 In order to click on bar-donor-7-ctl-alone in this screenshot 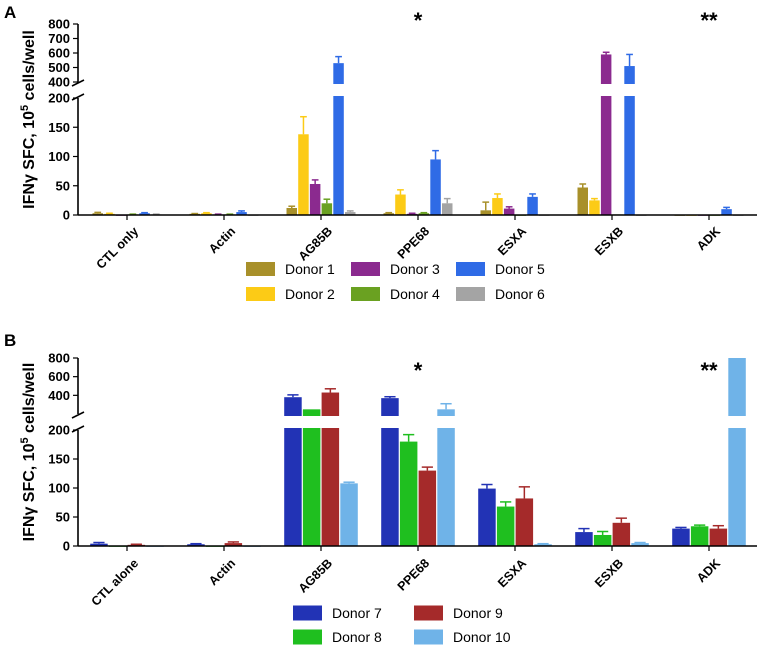, I will do `click(99, 544)`.